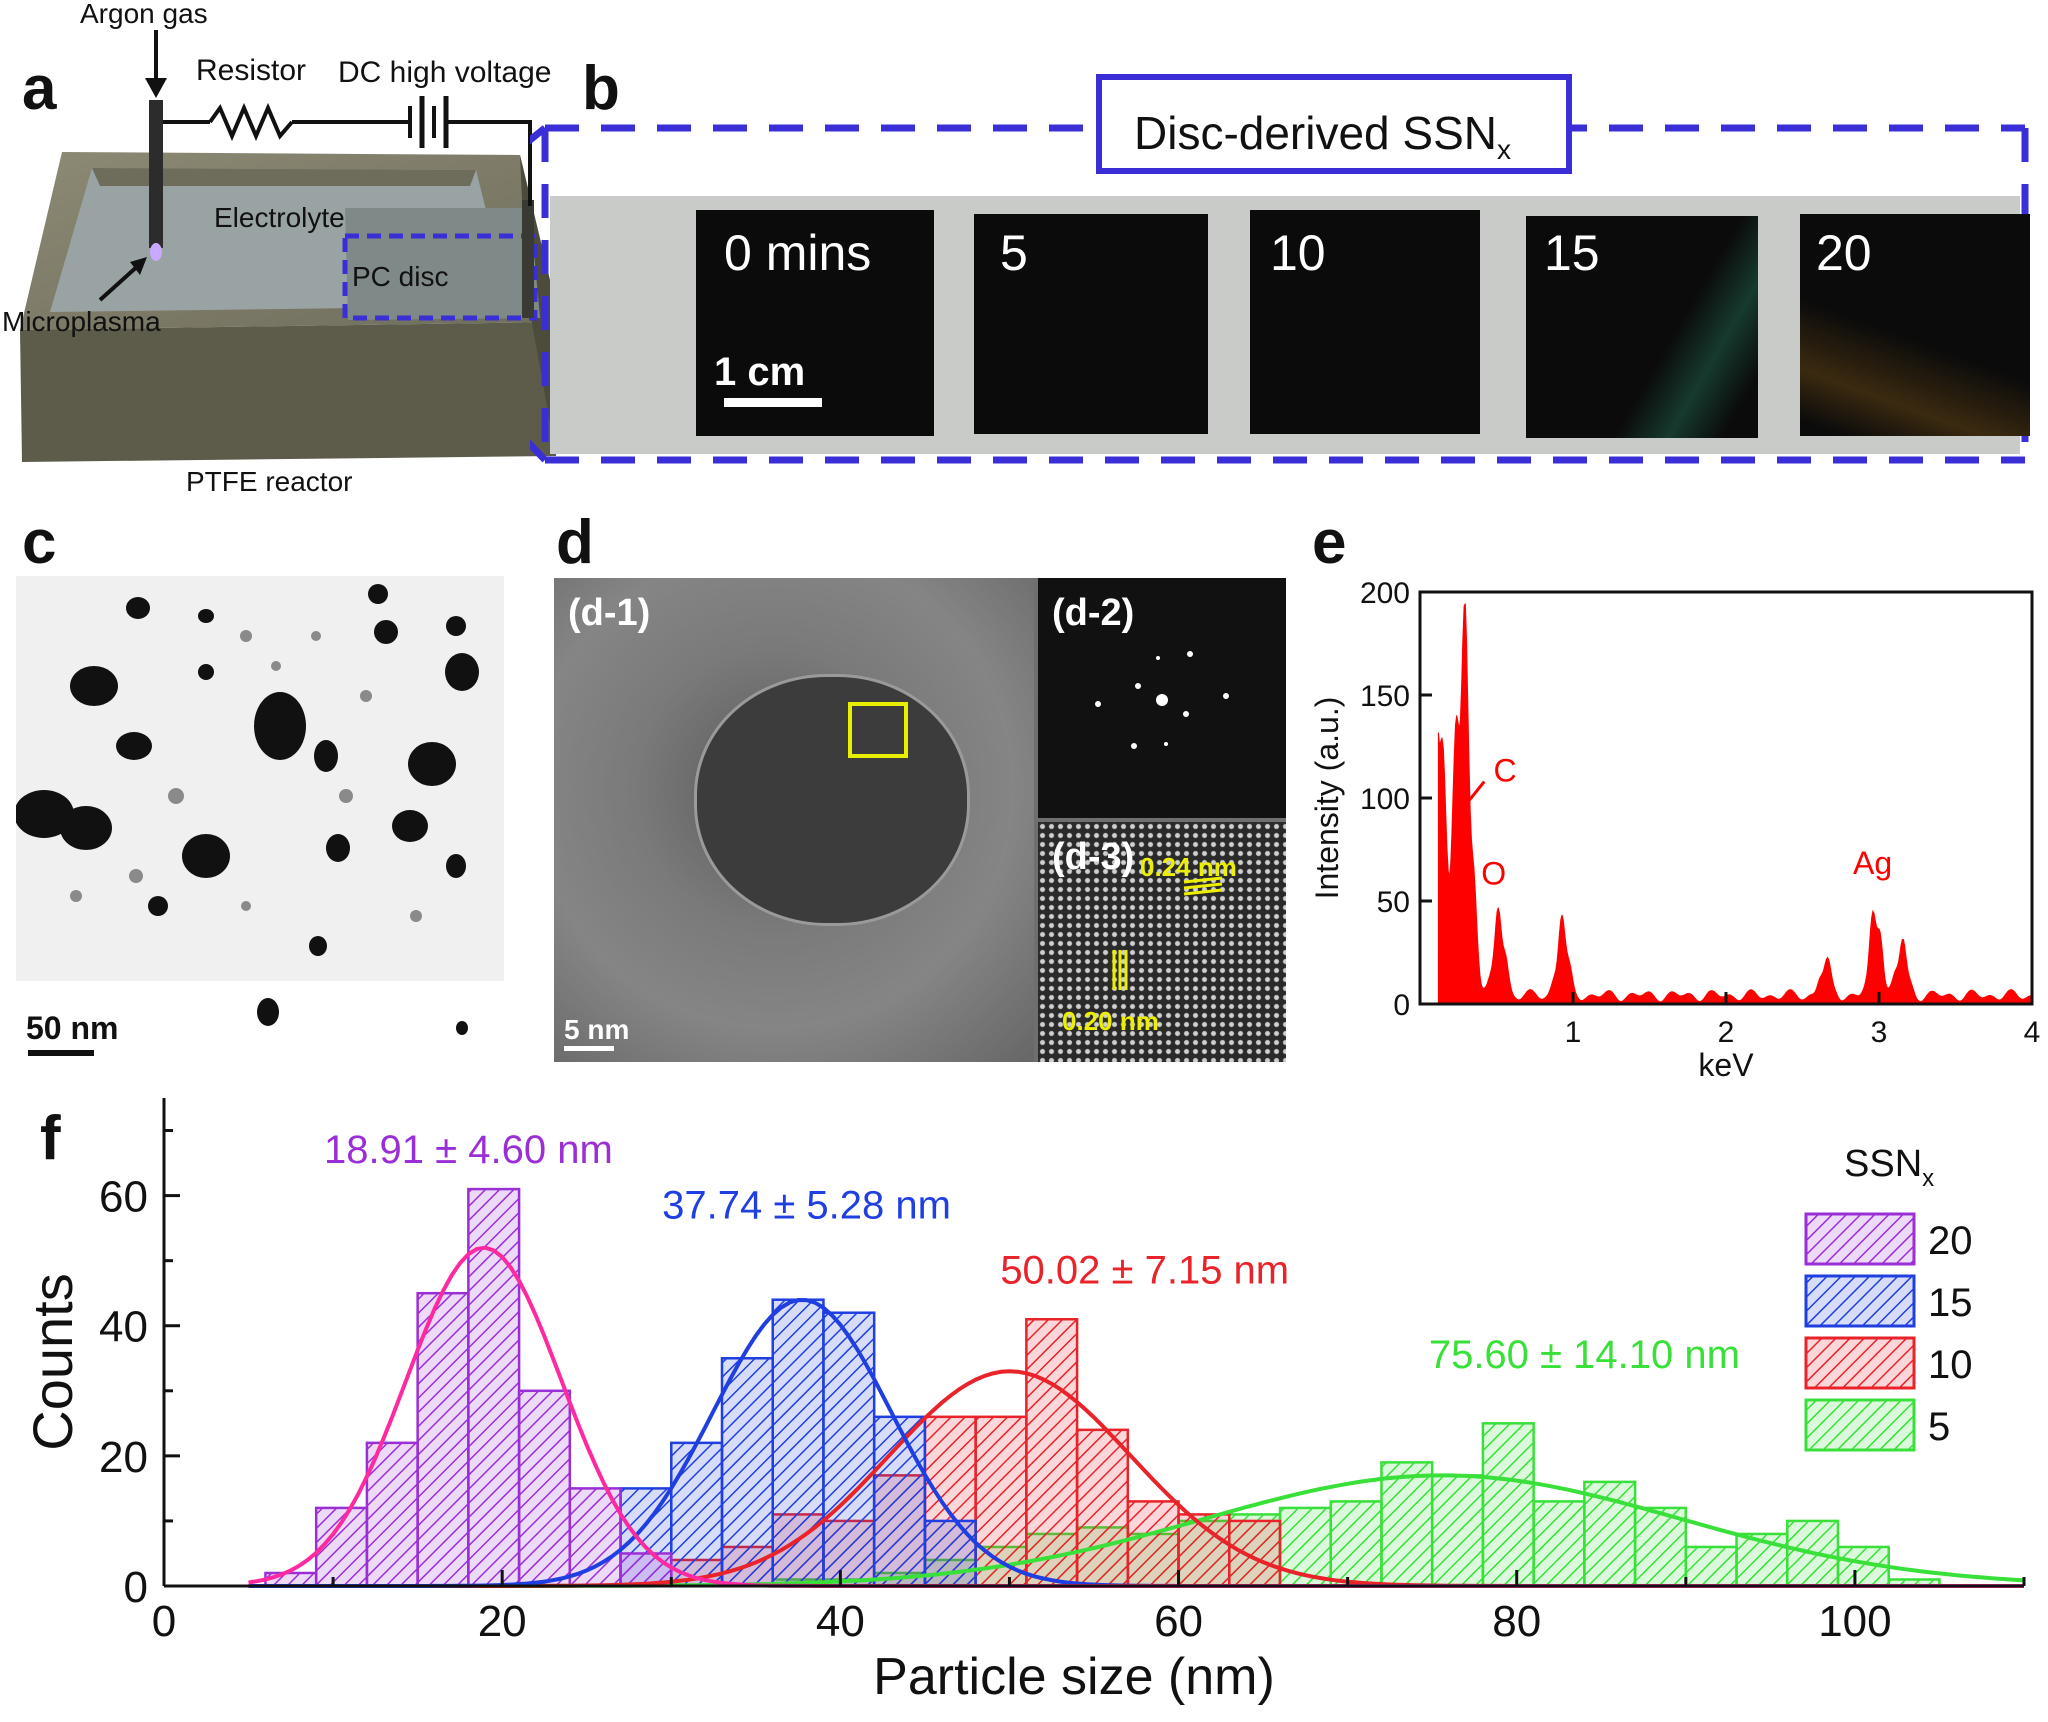 The image size is (2048, 1722). I want to click on fit-label-15: 37.74 ± 5.28 nm, so click(806, 1205).